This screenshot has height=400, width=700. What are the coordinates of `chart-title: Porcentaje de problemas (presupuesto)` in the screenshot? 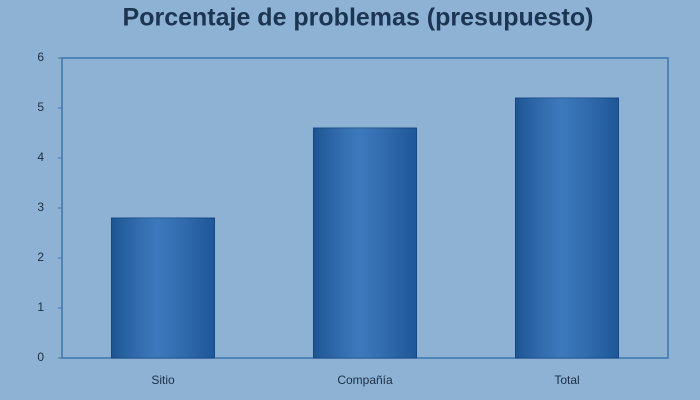 It's located at (358, 18).